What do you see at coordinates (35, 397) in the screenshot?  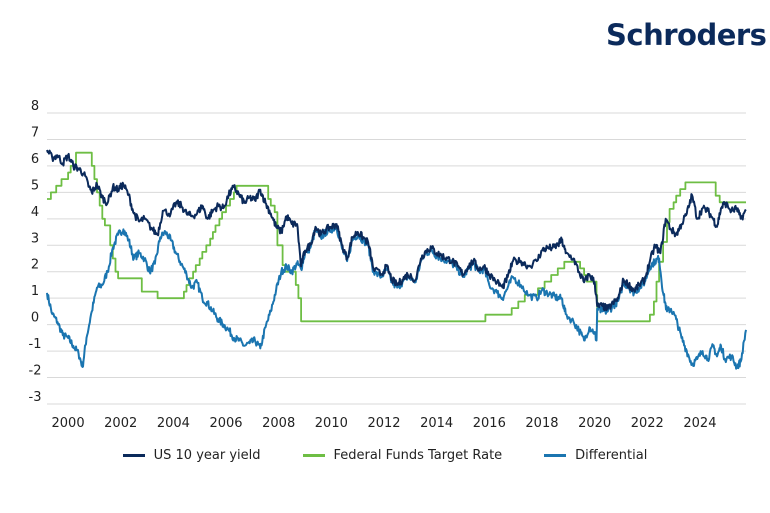 I see `y-tick-label: -3` at bounding box center [35, 397].